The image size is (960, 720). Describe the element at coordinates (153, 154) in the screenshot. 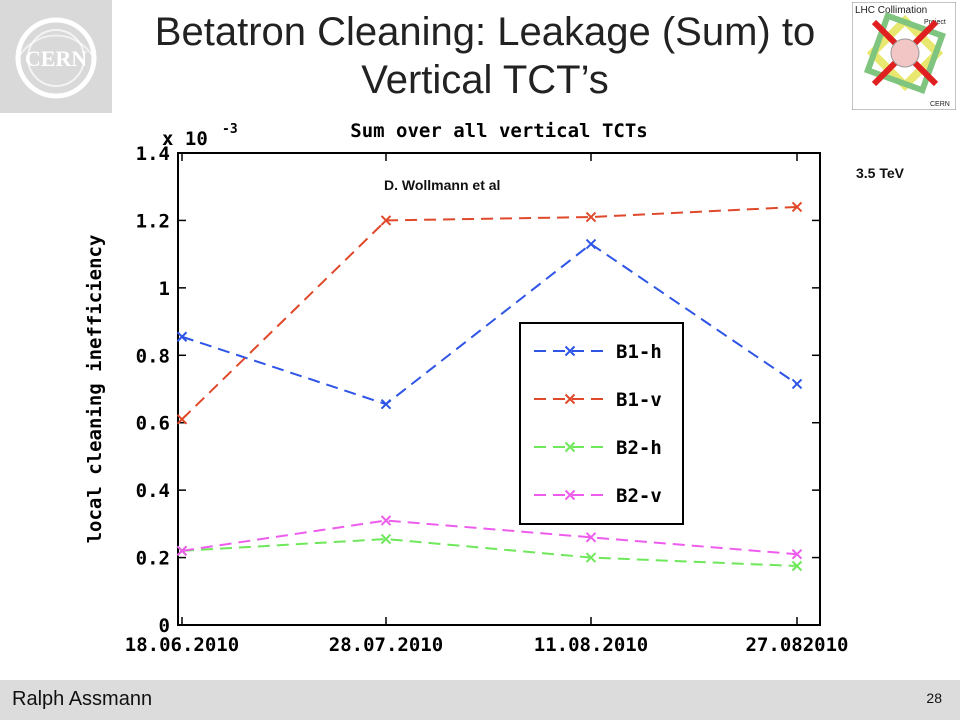

I see `y-tick-label: 1.4` at that location.